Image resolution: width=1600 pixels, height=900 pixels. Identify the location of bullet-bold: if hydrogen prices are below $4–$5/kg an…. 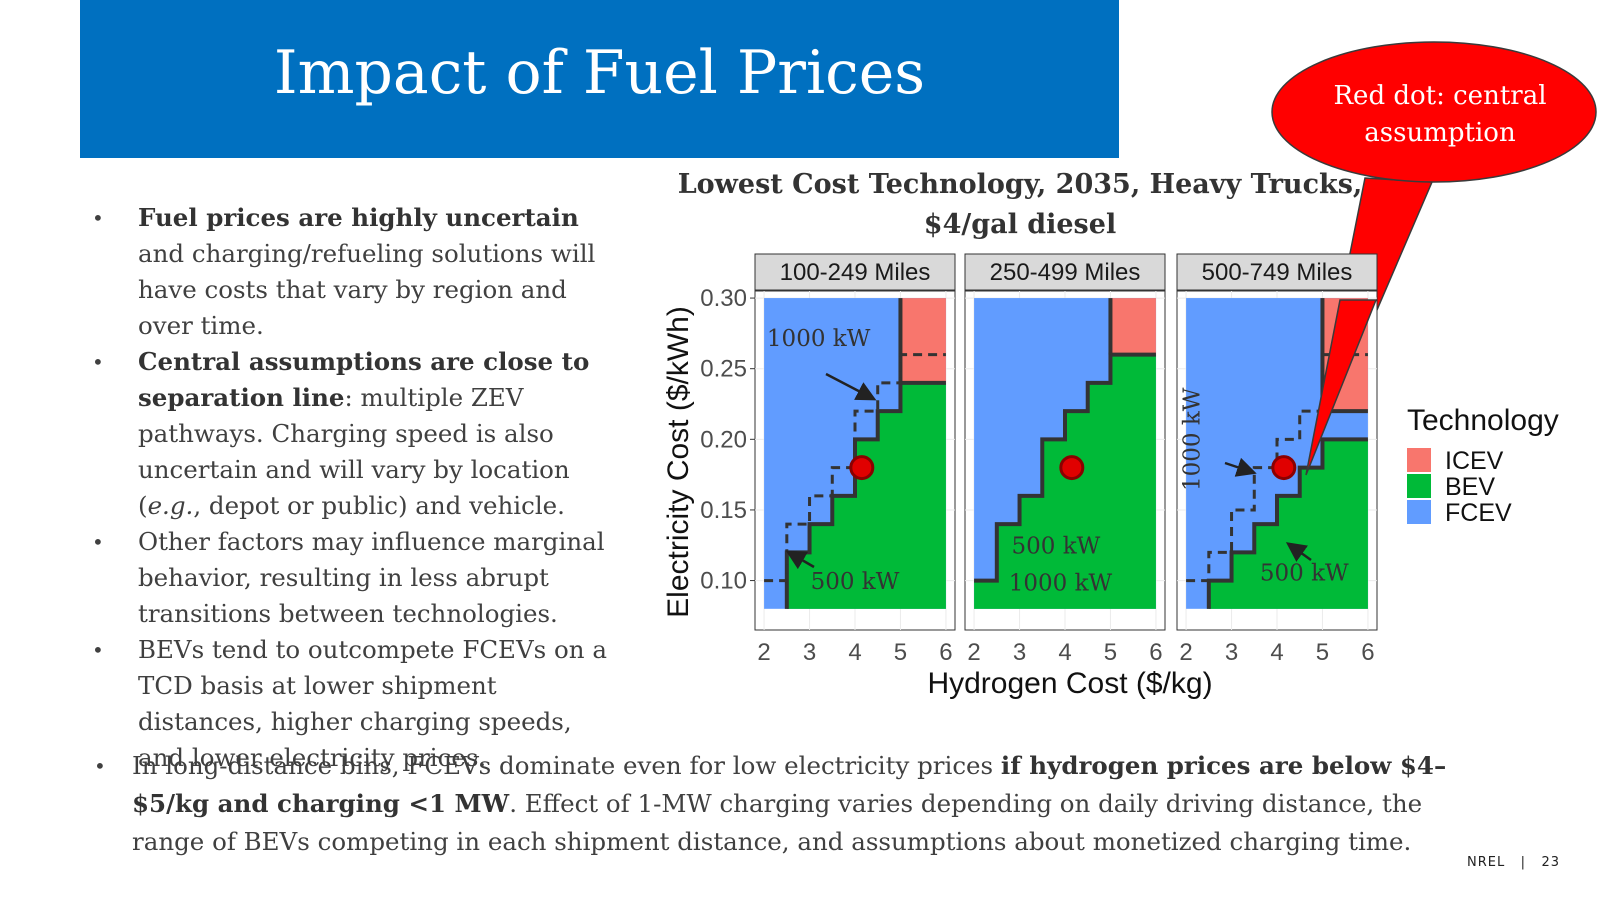
(789, 784).